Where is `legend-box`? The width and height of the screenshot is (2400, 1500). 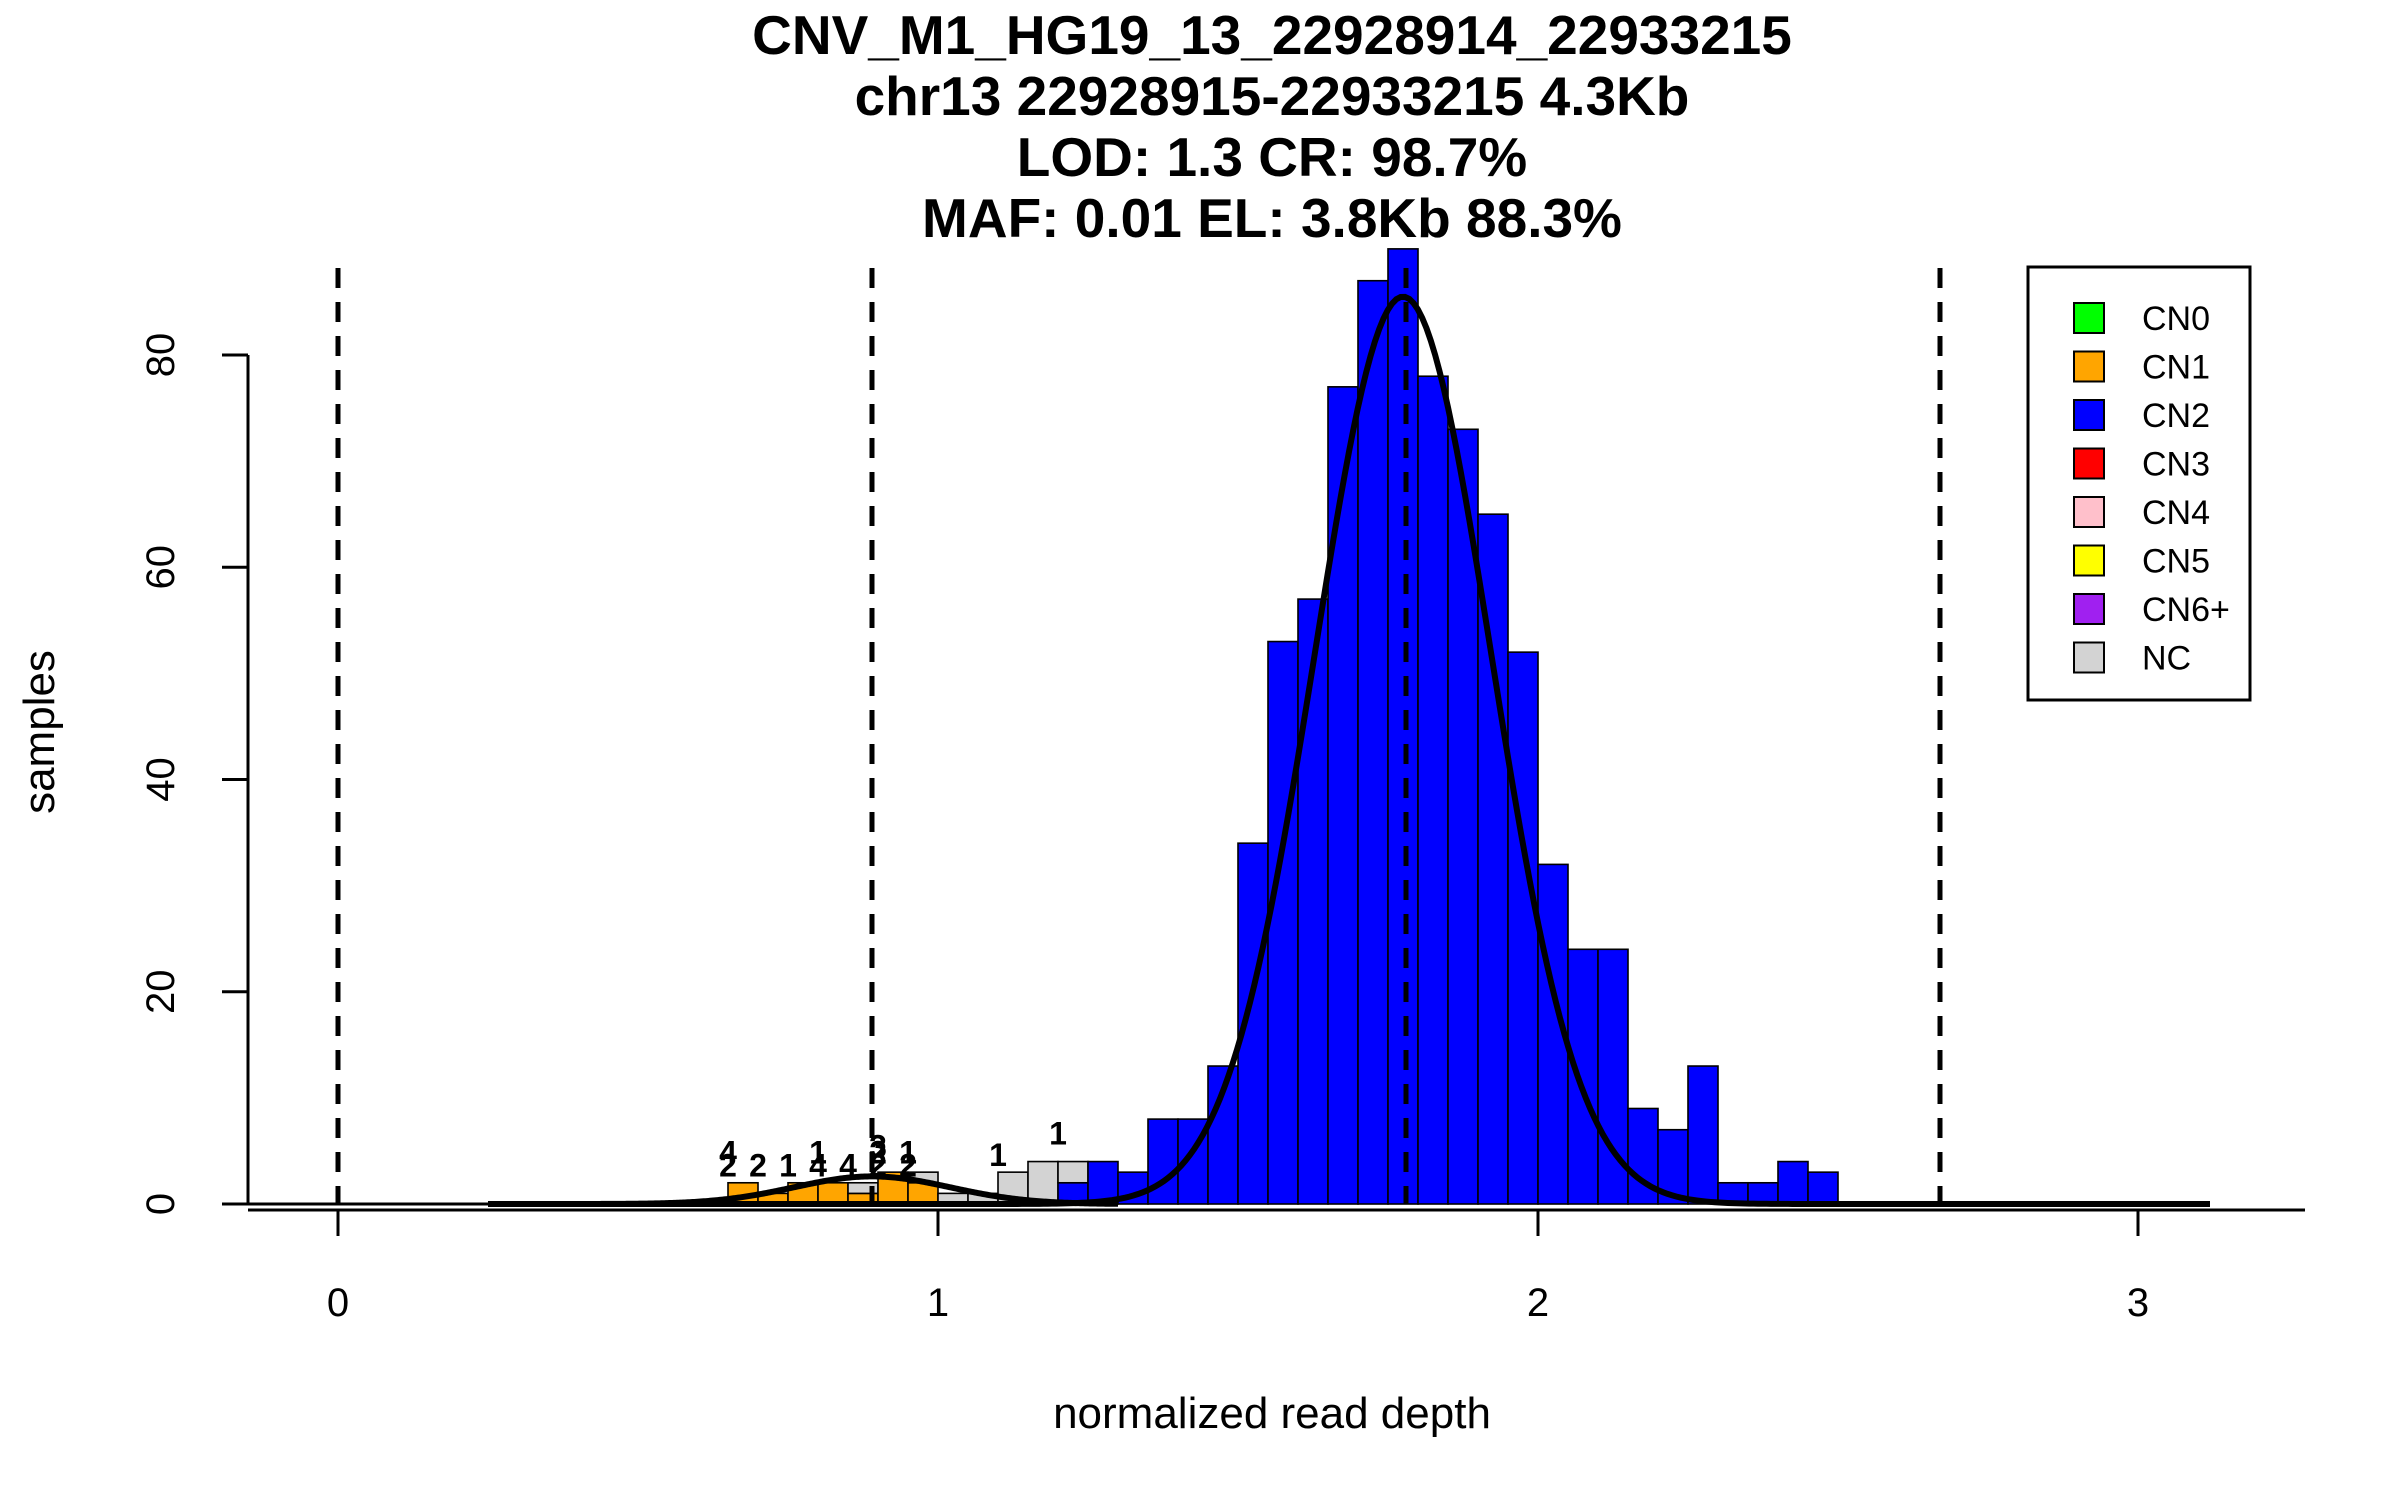 legend-box is located at coordinates (2139, 483).